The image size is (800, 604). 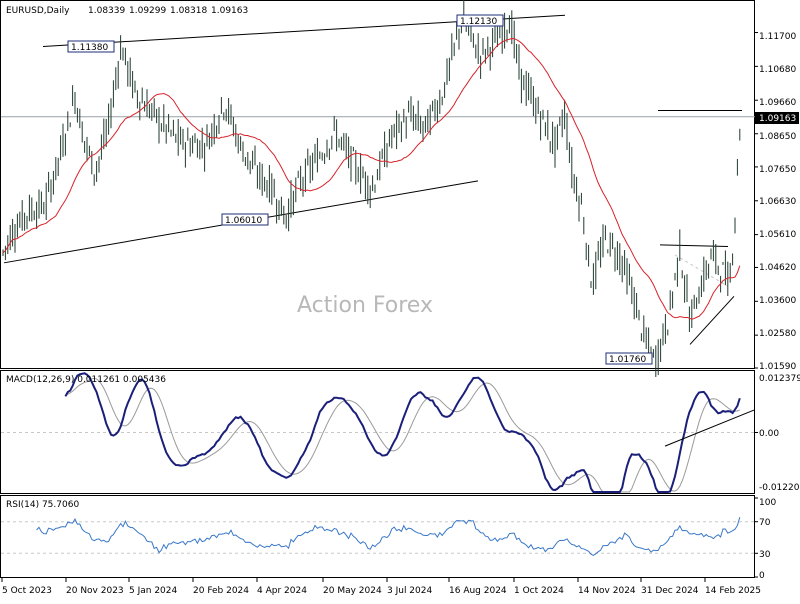 What do you see at coordinates (762, 576) in the screenshot?
I see `rsi-tick-label: 0` at bounding box center [762, 576].